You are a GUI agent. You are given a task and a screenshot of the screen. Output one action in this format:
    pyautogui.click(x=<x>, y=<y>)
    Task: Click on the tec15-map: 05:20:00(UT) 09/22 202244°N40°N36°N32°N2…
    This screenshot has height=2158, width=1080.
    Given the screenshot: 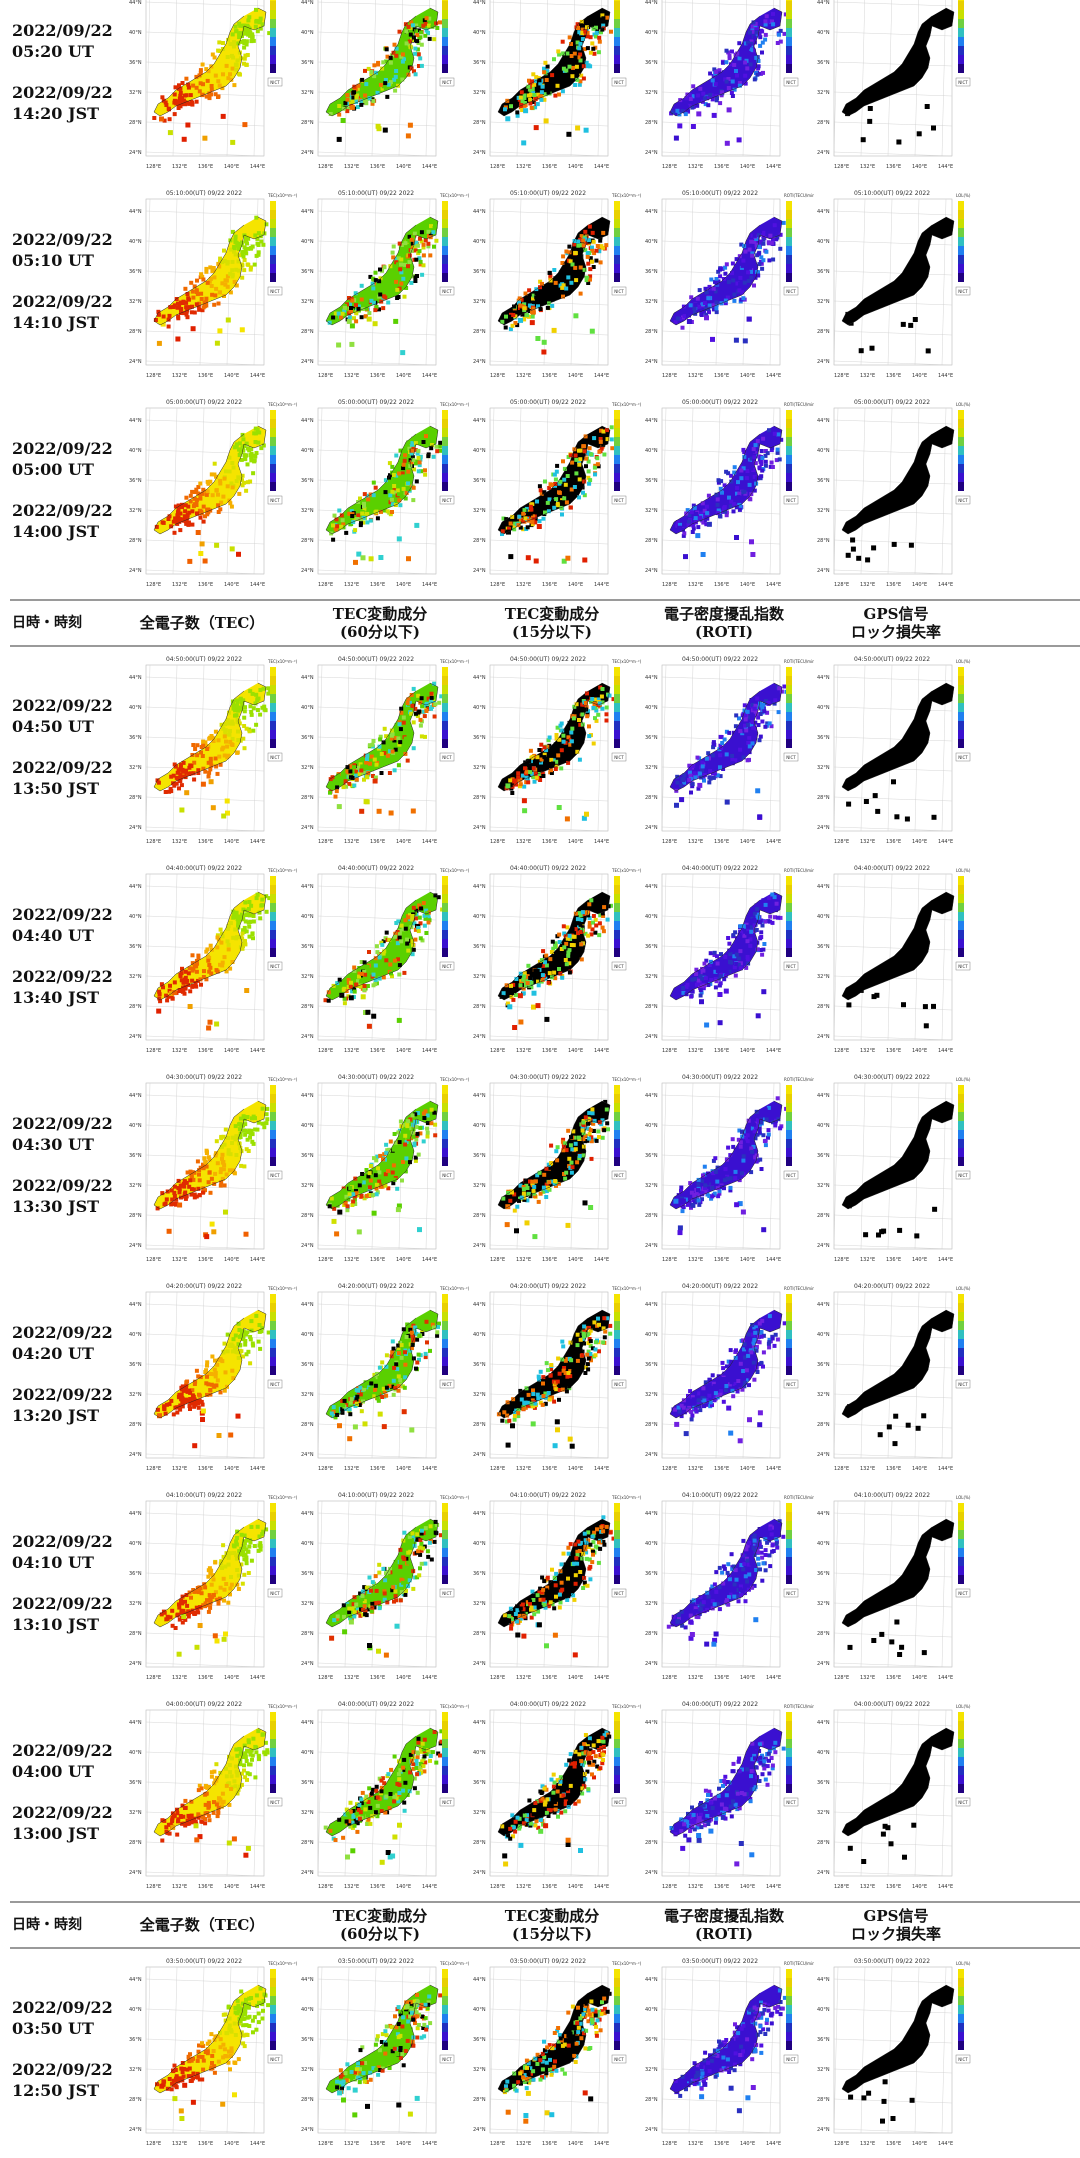 What is the action you would take?
    pyautogui.click(x=557, y=87)
    